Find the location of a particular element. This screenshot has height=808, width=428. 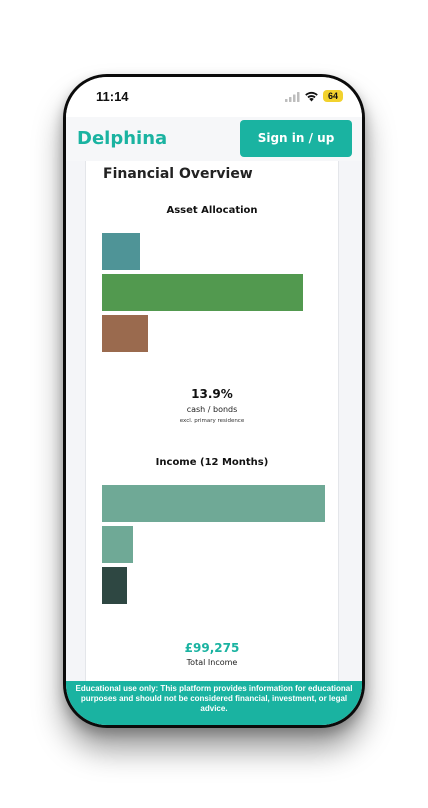

cellular-signal-icon is located at coordinates (292, 97).